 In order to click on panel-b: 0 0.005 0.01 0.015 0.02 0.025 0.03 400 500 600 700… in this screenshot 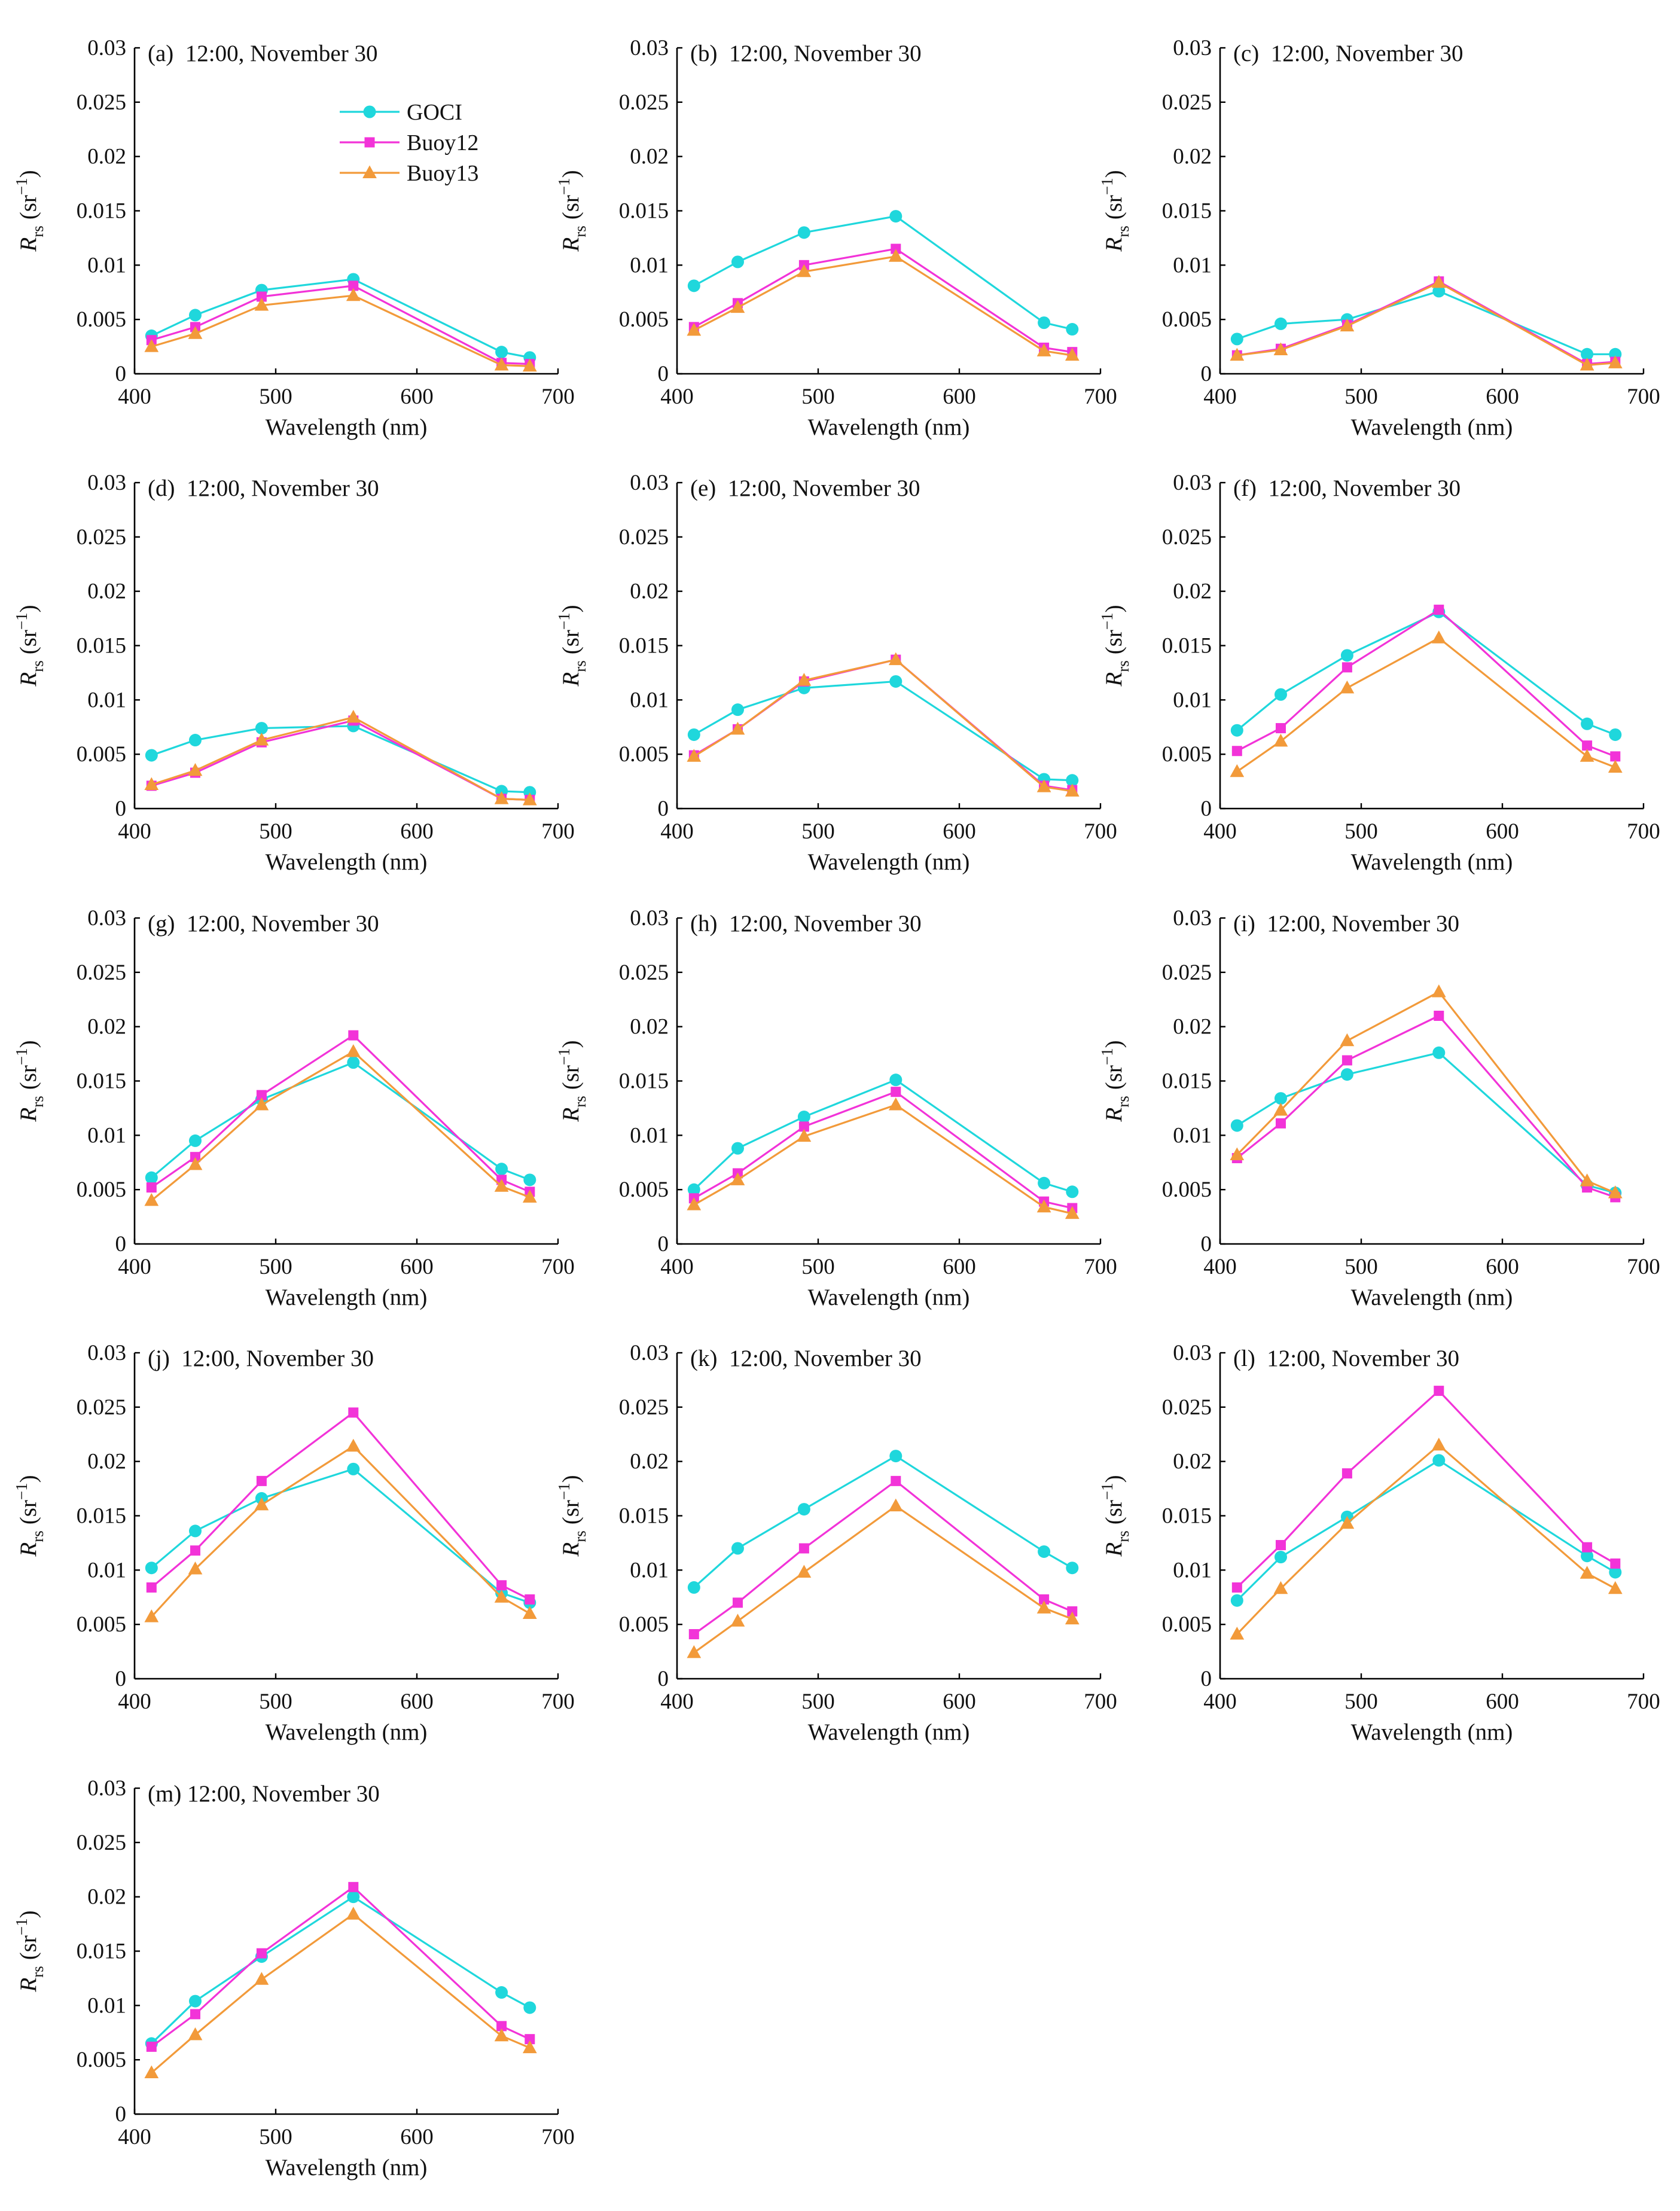, I will do `click(836, 238)`.